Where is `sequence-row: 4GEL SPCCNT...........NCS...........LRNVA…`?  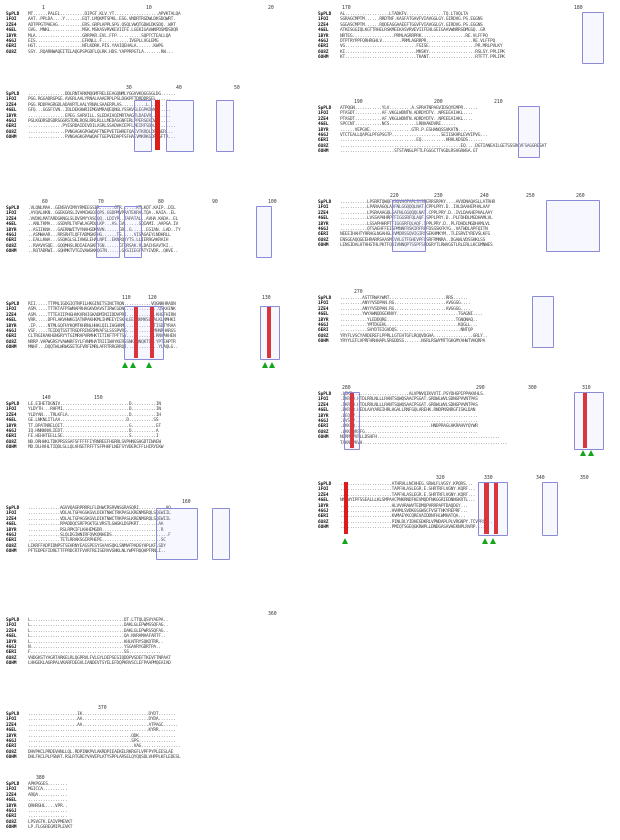 sequence-row: 4GEL SPCCNT...........NCS...........LRNVA… is located at coordinates (466, 124).